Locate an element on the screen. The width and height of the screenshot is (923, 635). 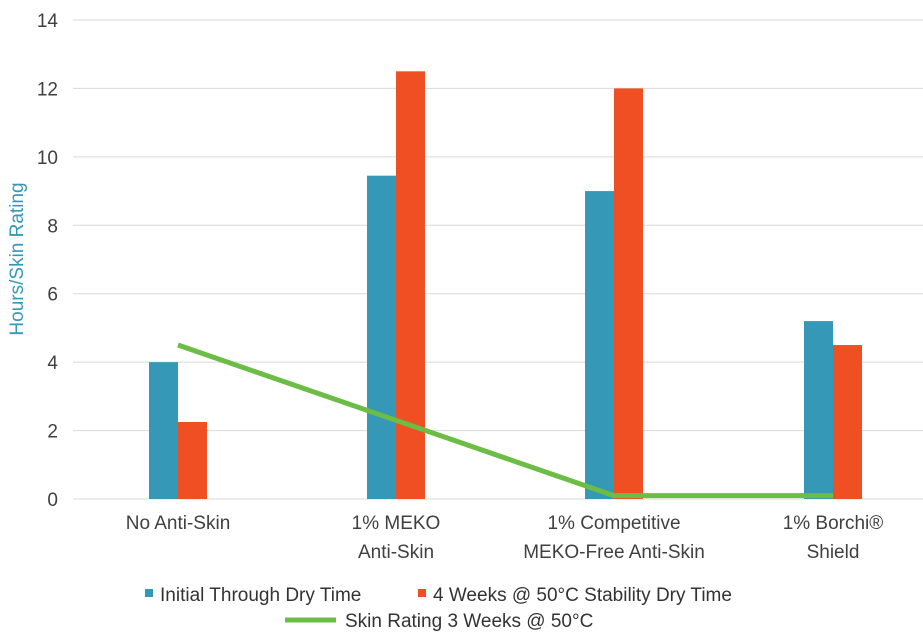
x-category-label: No Anti-Skin is located at coordinates (178, 523).